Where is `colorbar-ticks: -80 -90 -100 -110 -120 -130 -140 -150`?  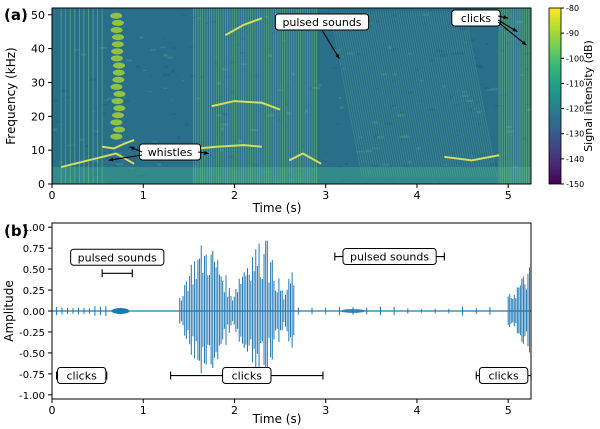 colorbar-ticks: -80 -90 -100 -110 -120 -130 -140 -150 is located at coordinates (572, 96).